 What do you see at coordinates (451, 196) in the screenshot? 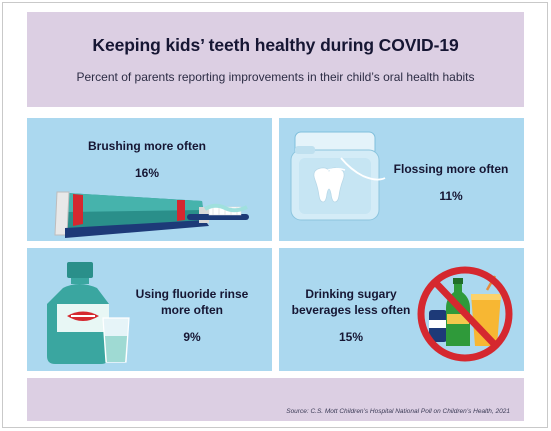
I see `flossing-percent: 11%` at bounding box center [451, 196].